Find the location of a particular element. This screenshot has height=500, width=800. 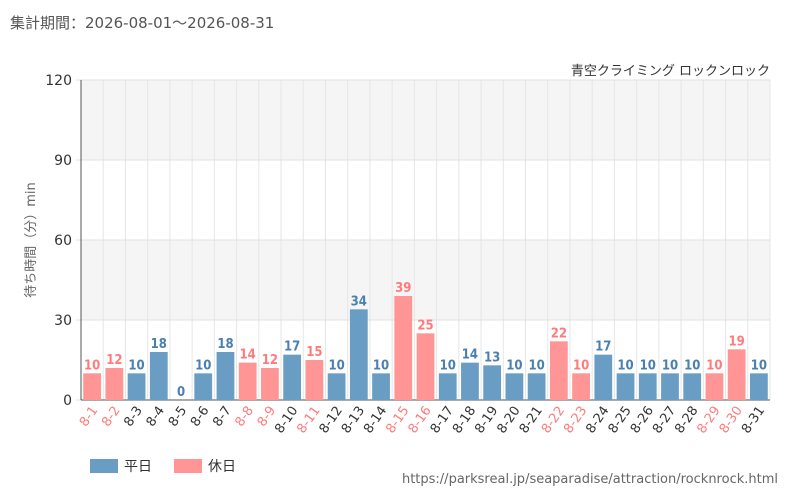

x-tick-label: 8-23 is located at coordinates (575, 420).